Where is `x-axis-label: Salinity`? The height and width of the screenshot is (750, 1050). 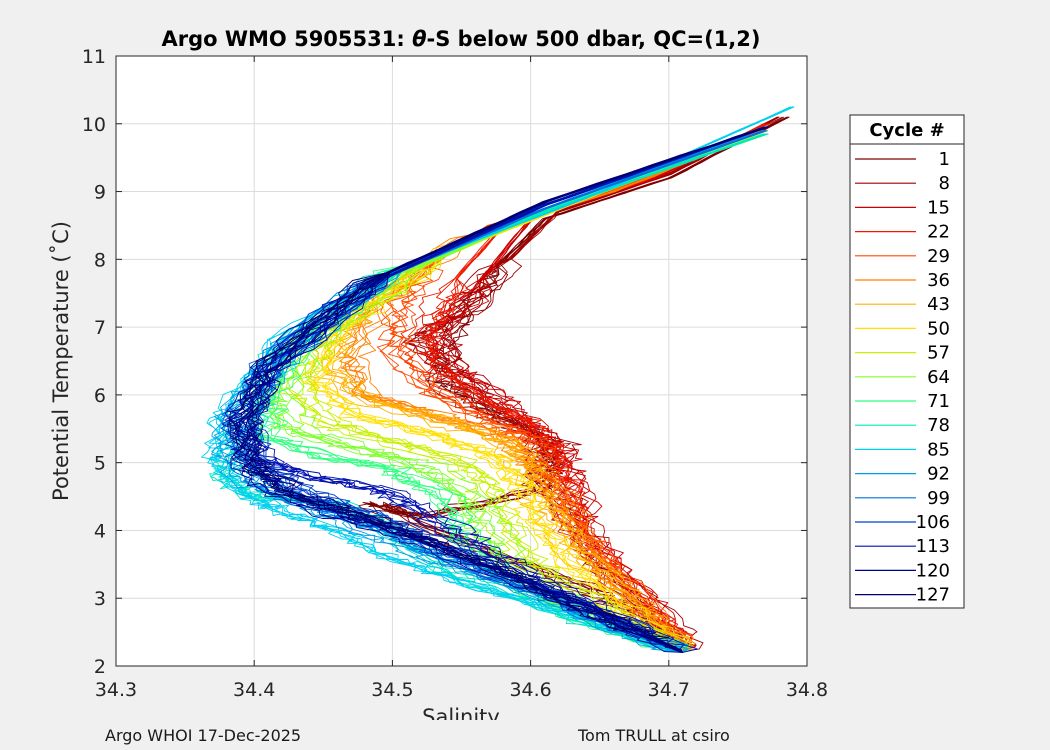 x-axis-label: Salinity is located at coordinates (461, 712).